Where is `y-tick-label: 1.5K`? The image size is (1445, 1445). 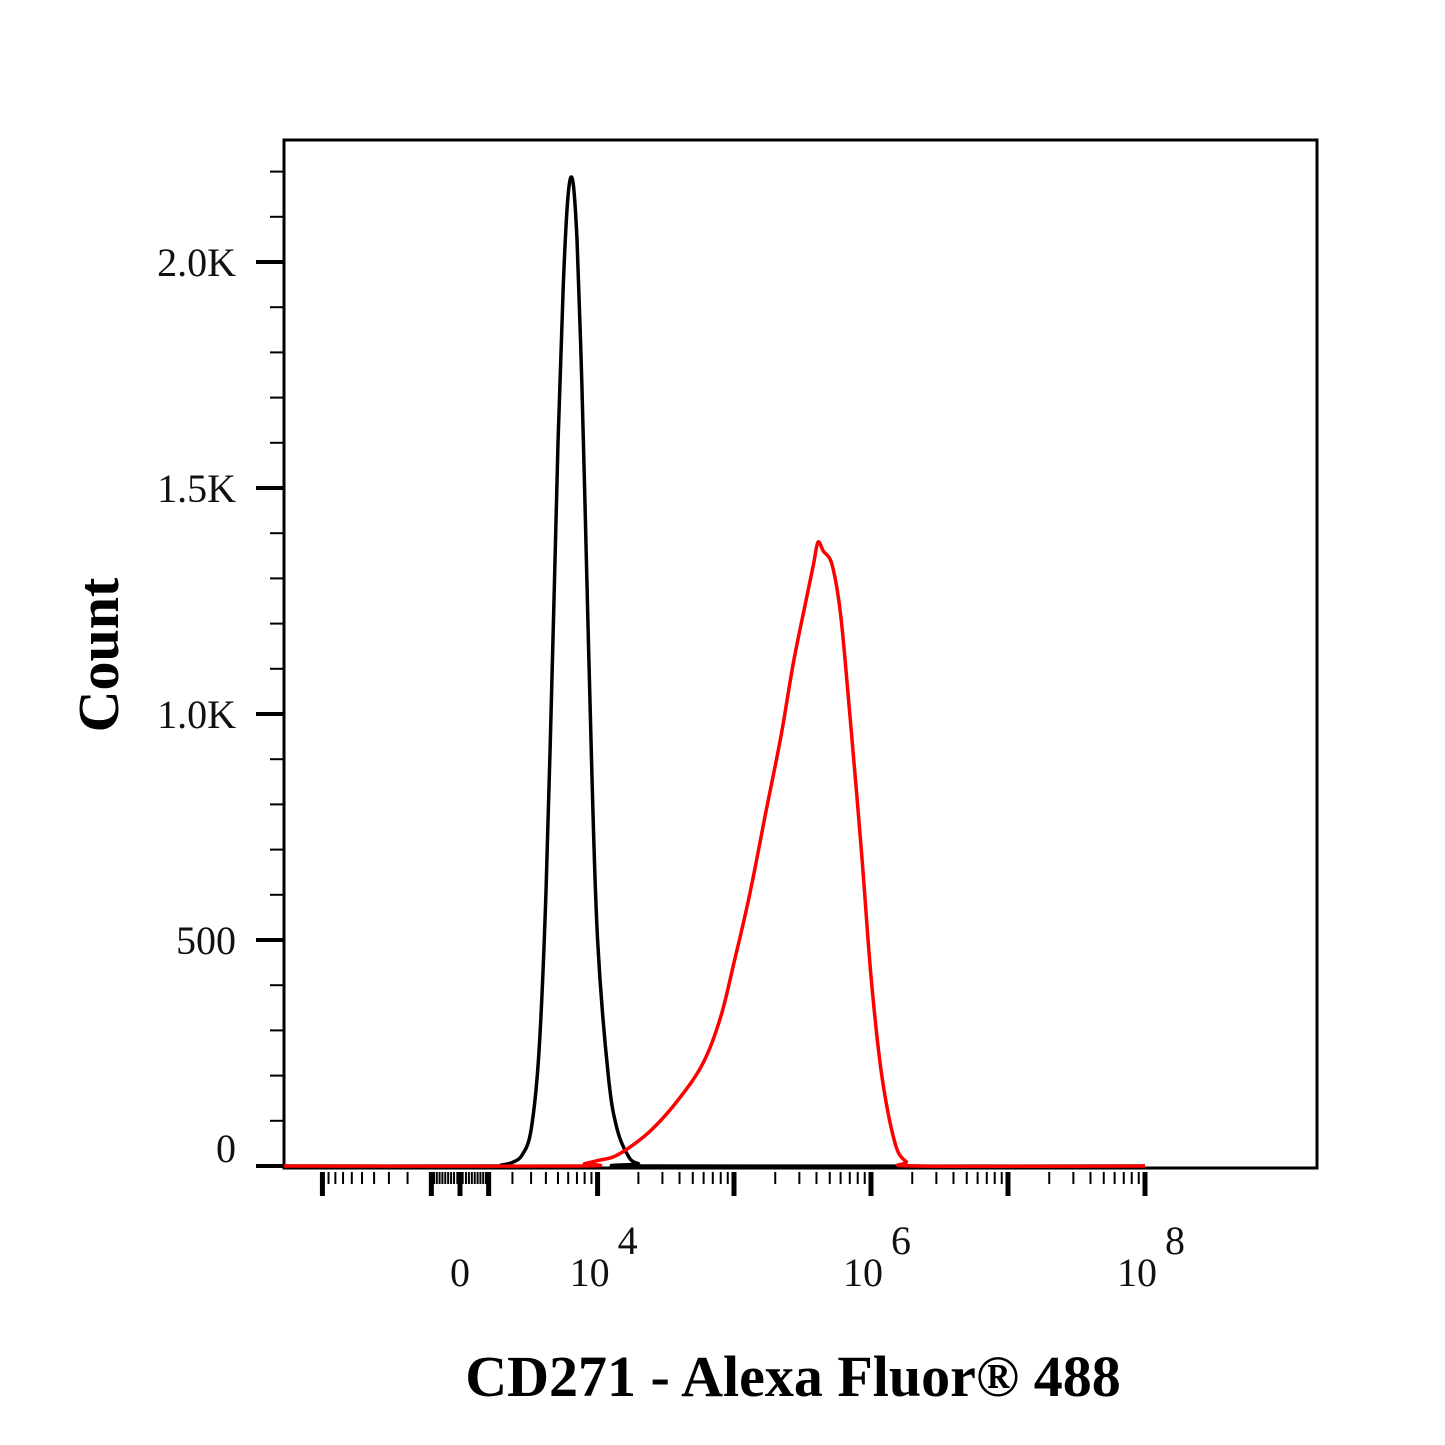
y-tick-label: 1.5K is located at coordinates (196, 488).